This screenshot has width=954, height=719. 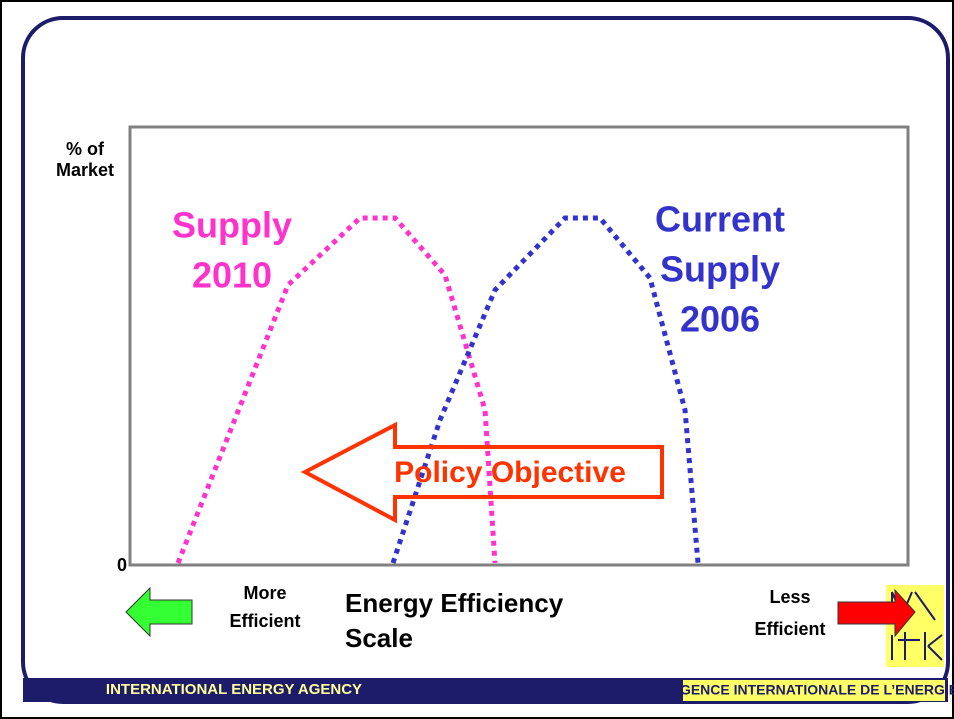 I want to click on x-axis-label: Energy Efficiency, so click(x=454, y=603).